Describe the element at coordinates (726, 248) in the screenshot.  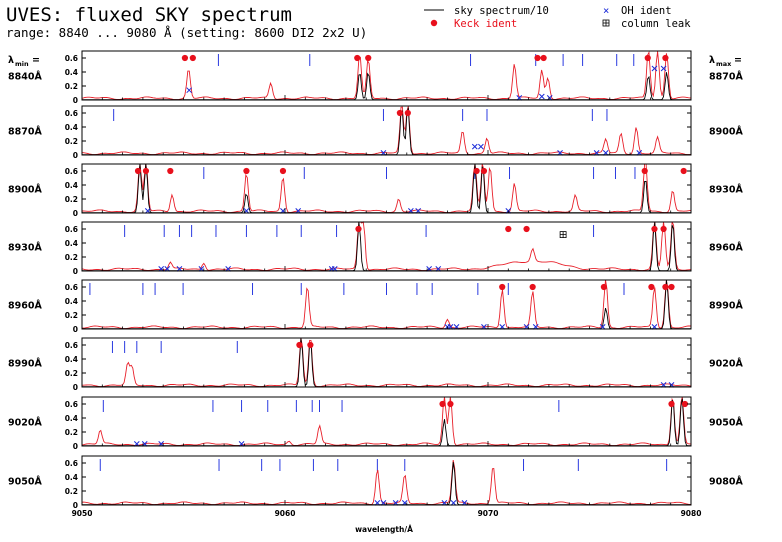
I see `lambda-max-label: 8960Å` at that location.